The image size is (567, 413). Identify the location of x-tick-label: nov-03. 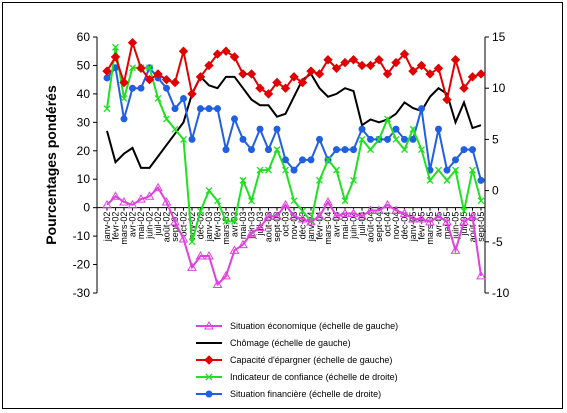
(294, 226).